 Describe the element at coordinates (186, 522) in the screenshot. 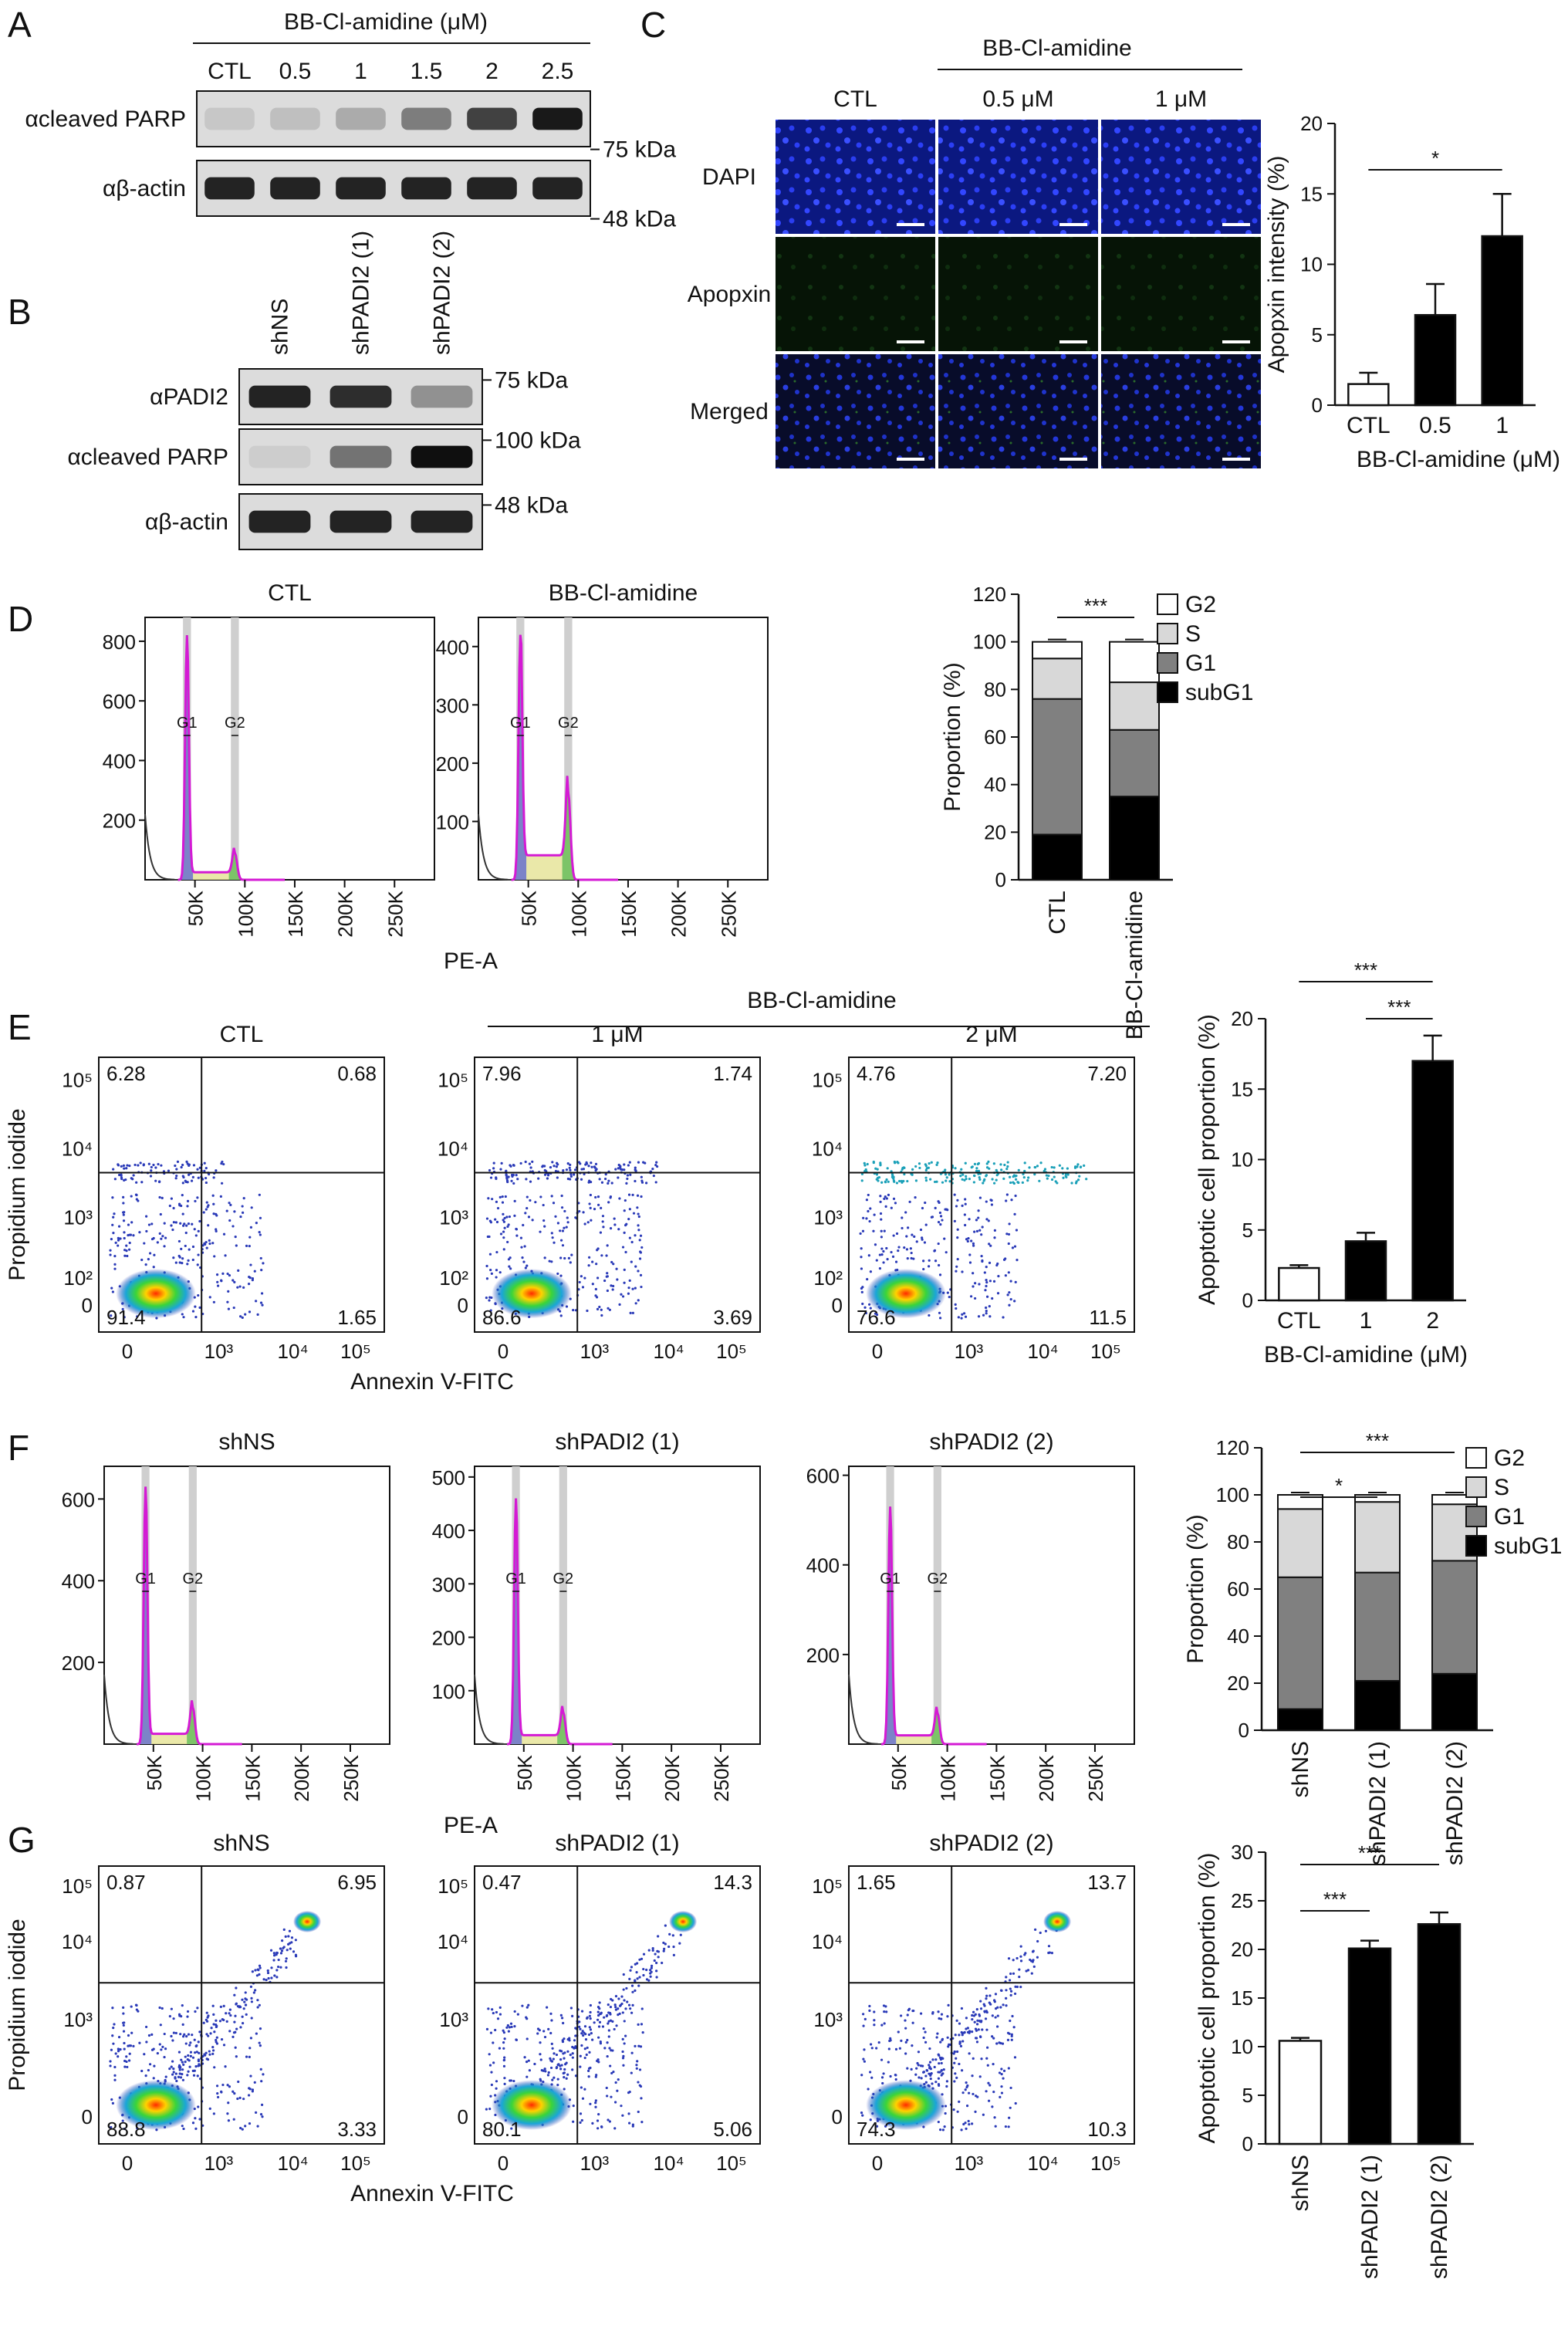

I see `B-row-label-actin: αβ-actin` at that location.